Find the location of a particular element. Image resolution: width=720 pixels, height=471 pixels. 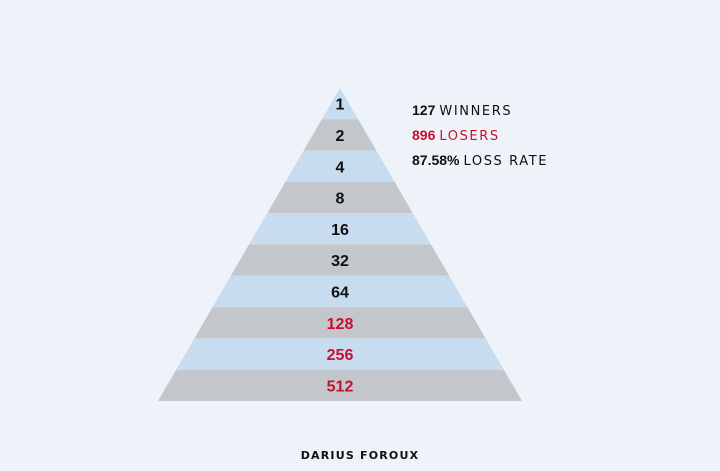

pyramid-level-label: 1 is located at coordinates (340, 105).